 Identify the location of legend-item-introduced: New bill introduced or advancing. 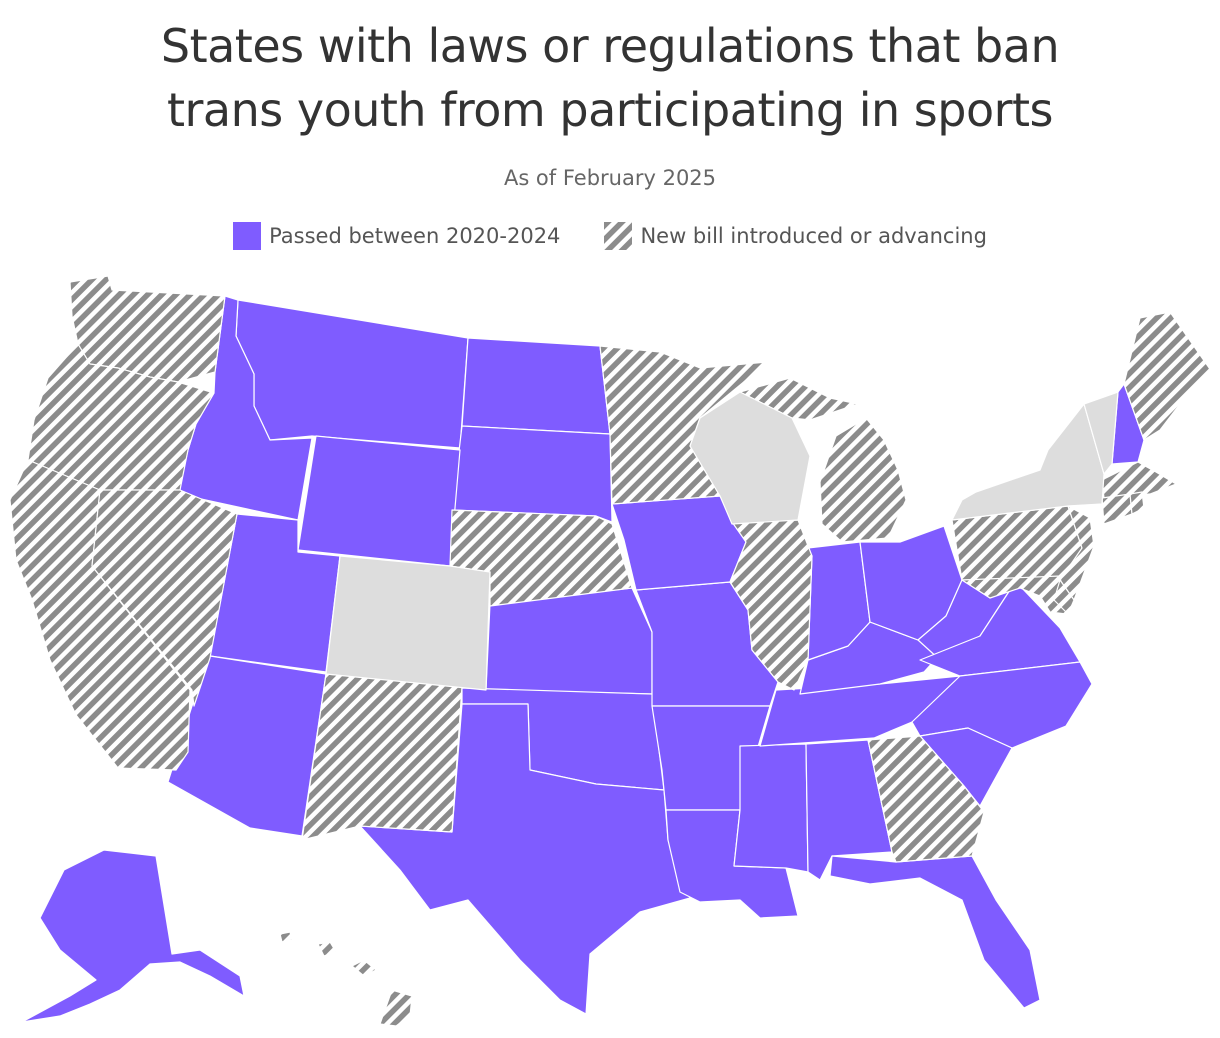
(795, 236).